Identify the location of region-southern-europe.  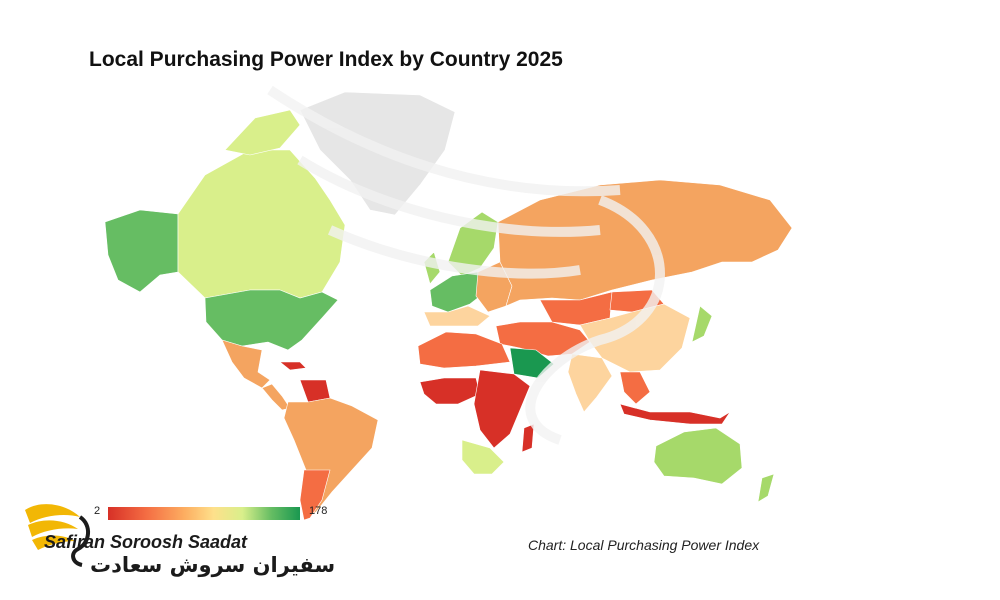
(457, 316).